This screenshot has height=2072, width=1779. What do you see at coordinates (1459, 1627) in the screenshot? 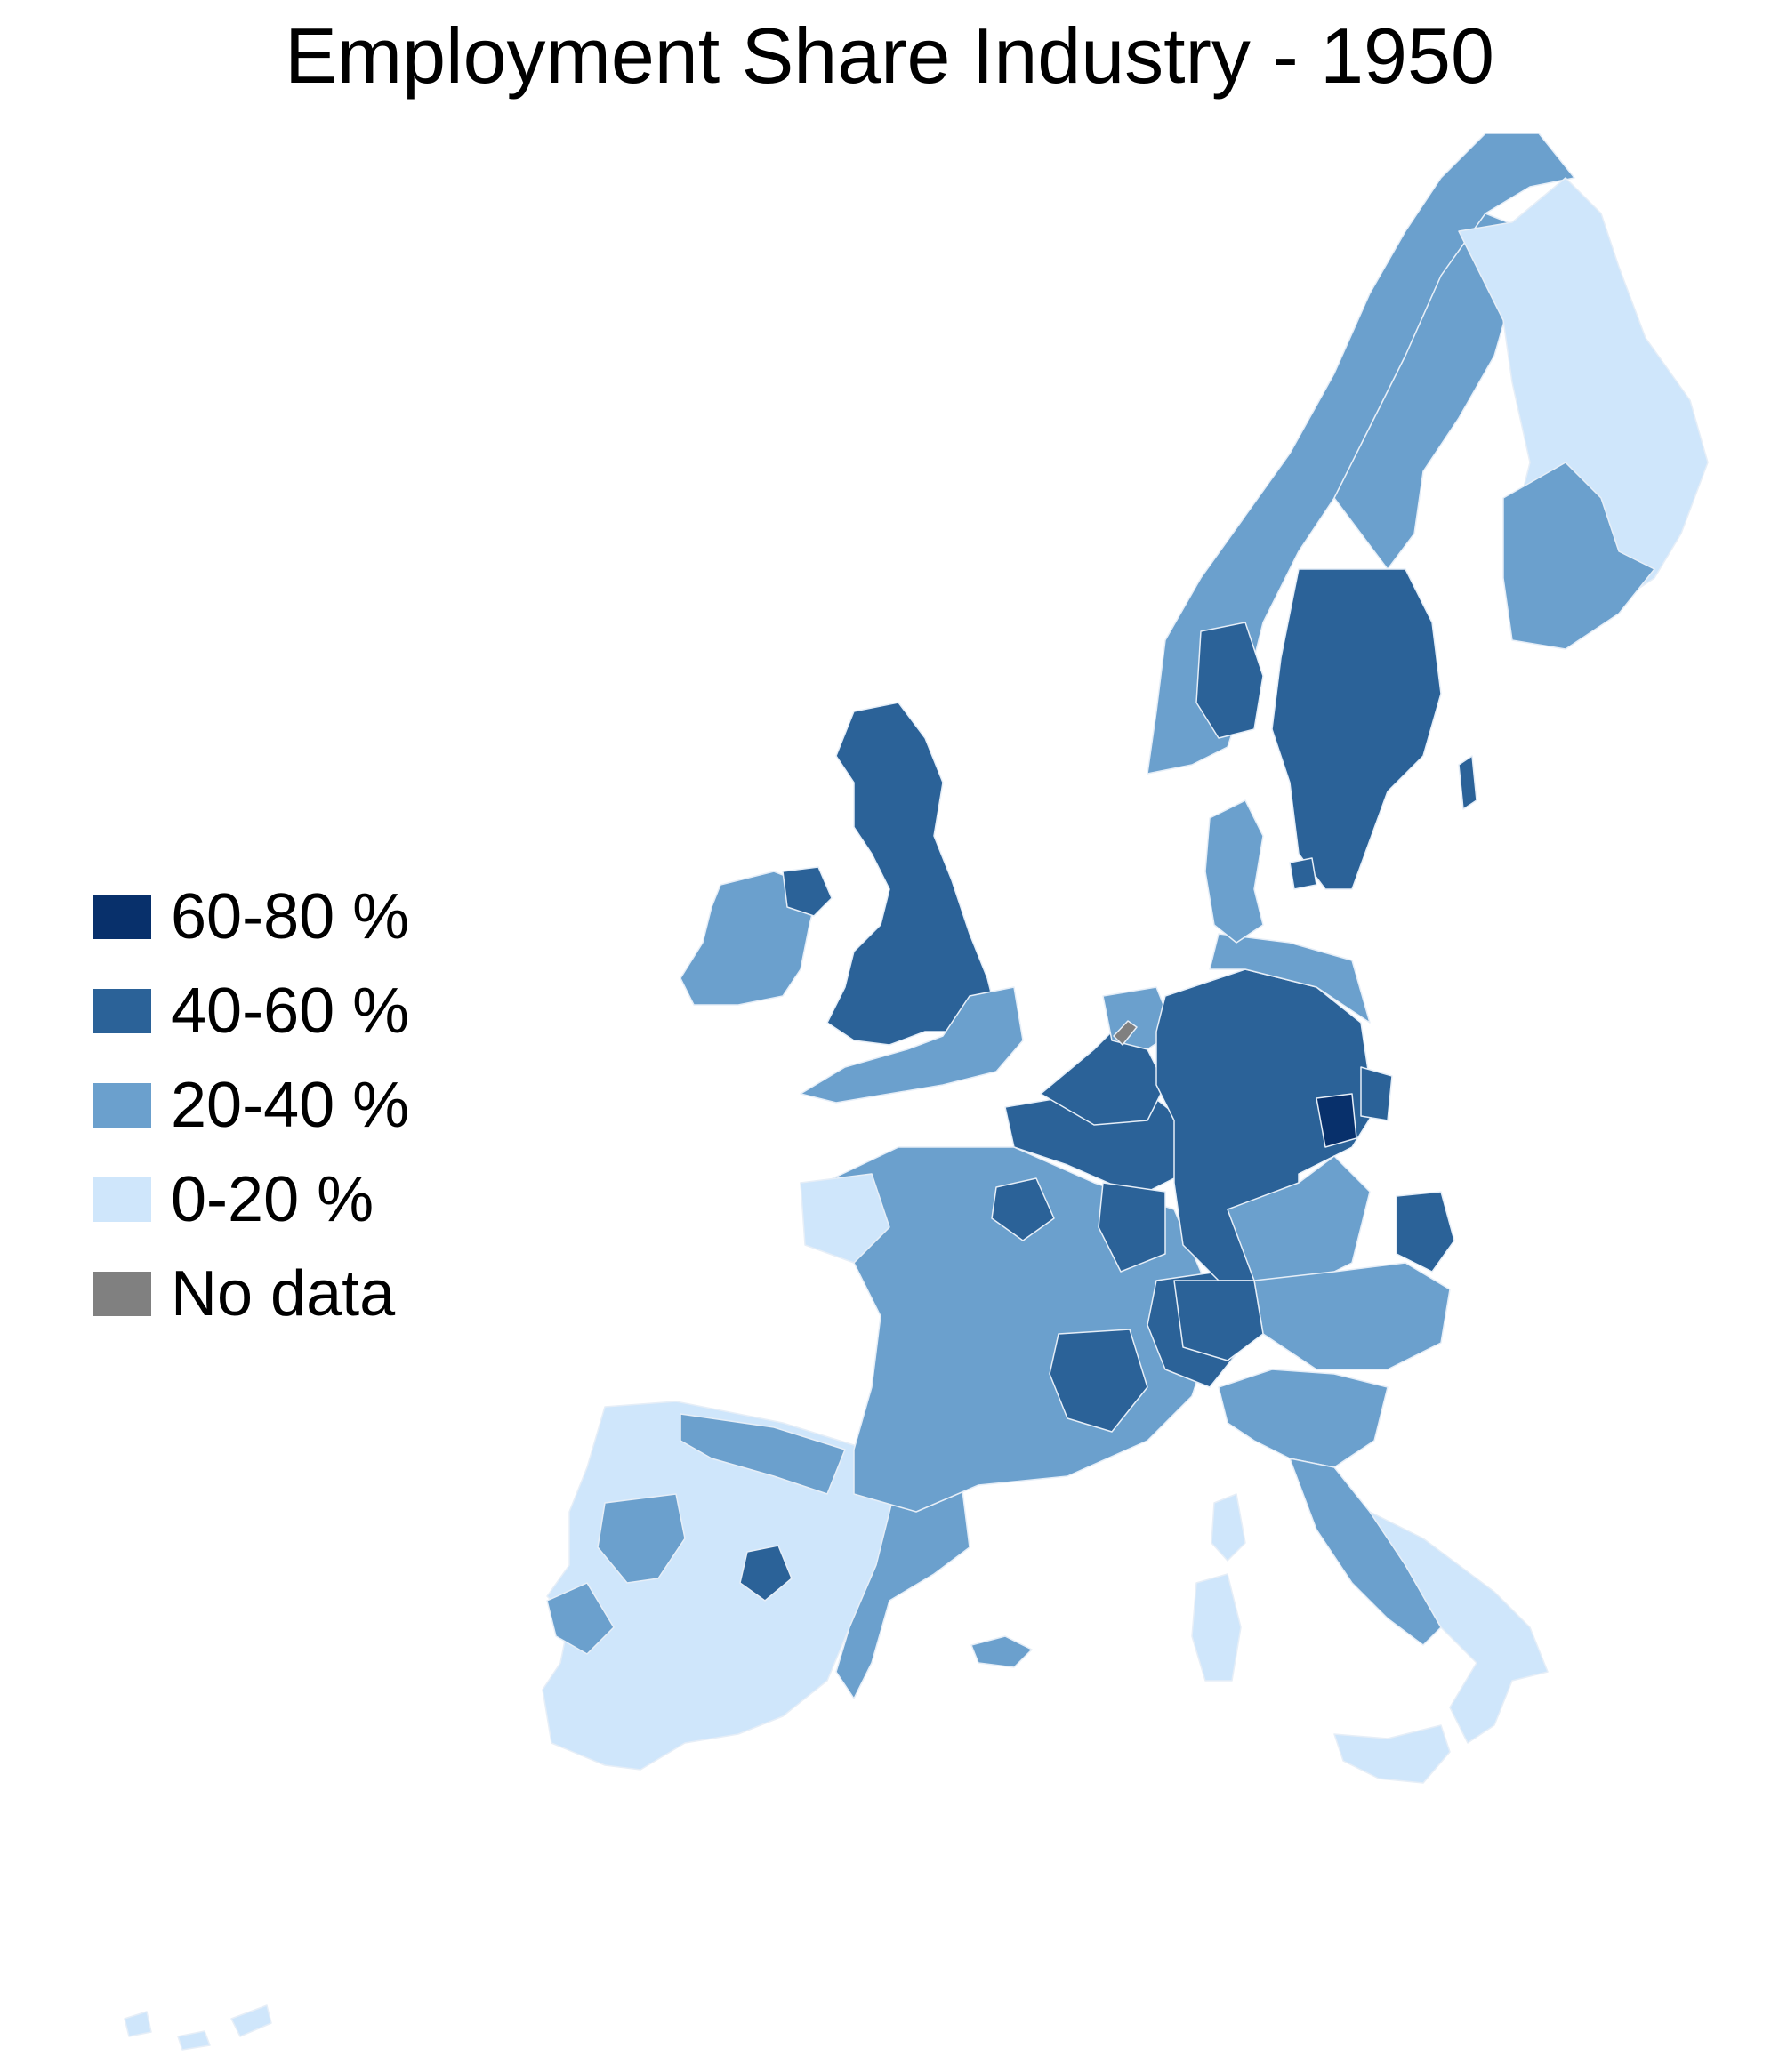
I see `region-south-italy` at bounding box center [1459, 1627].